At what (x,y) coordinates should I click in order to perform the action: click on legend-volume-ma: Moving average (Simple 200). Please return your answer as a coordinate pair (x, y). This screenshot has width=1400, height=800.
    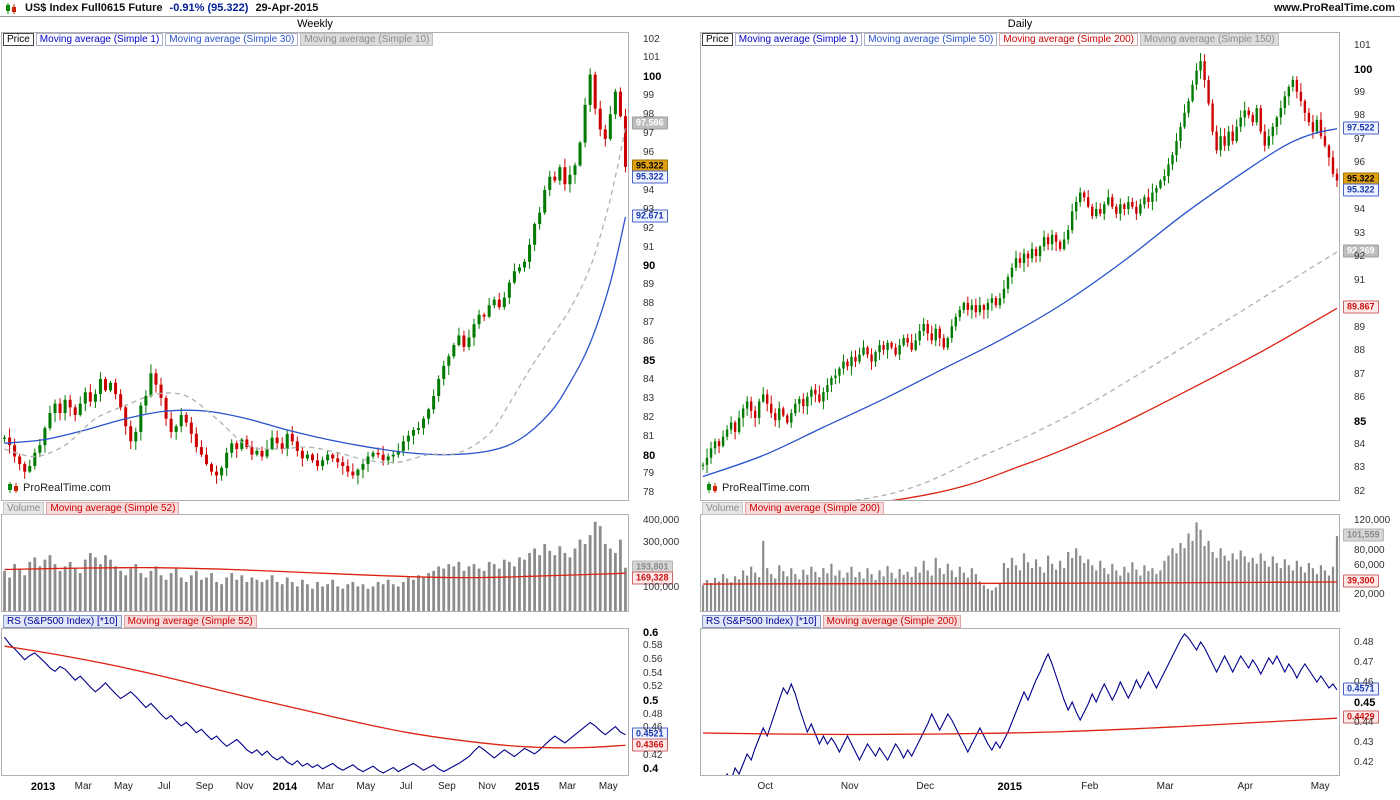
    Looking at the image, I should click on (814, 508).